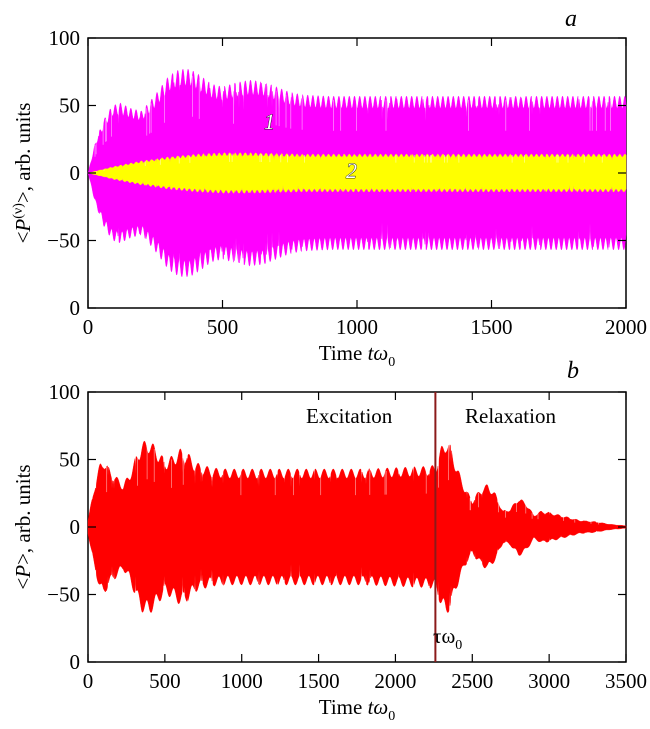 This screenshot has width=650, height=729. Describe the element at coordinates (378, 353) in the screenshot. I see `x-axis-title-a-var: tω` at that location.